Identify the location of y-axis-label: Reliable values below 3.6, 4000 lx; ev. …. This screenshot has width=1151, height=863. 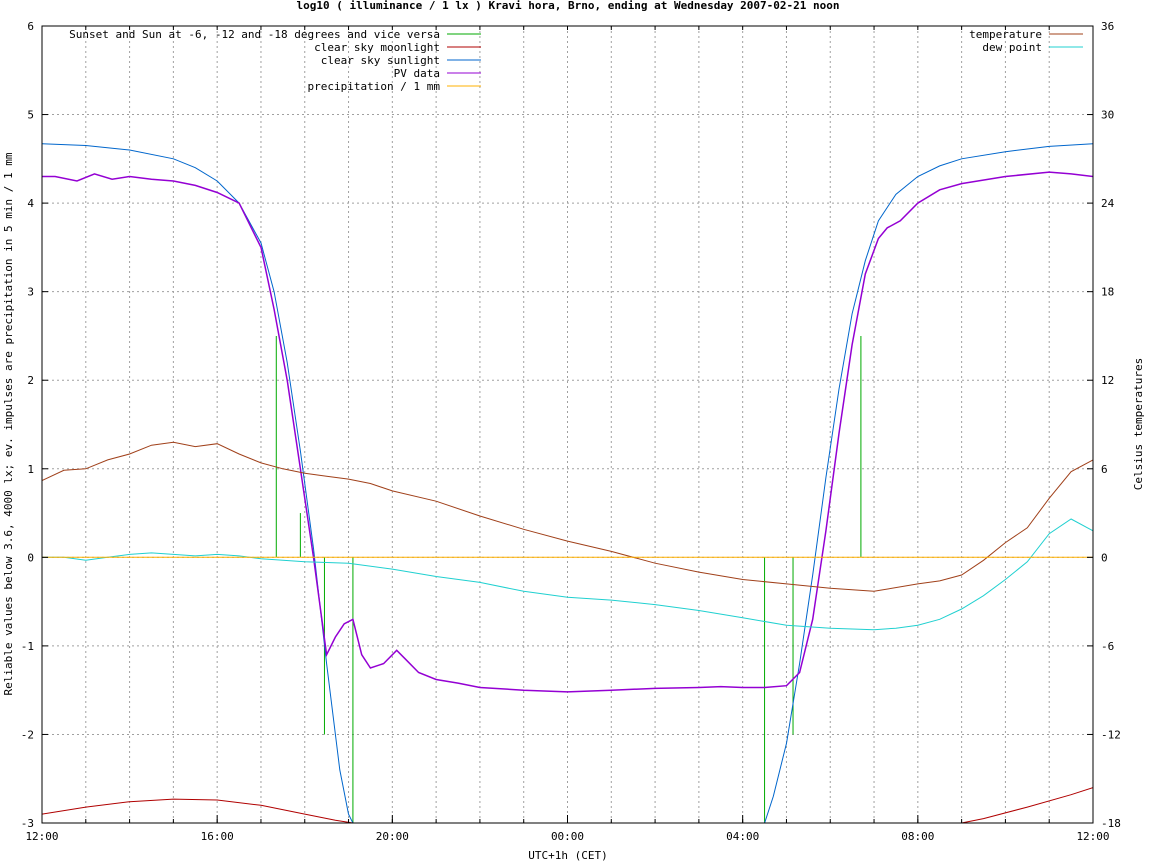
(8, 423).